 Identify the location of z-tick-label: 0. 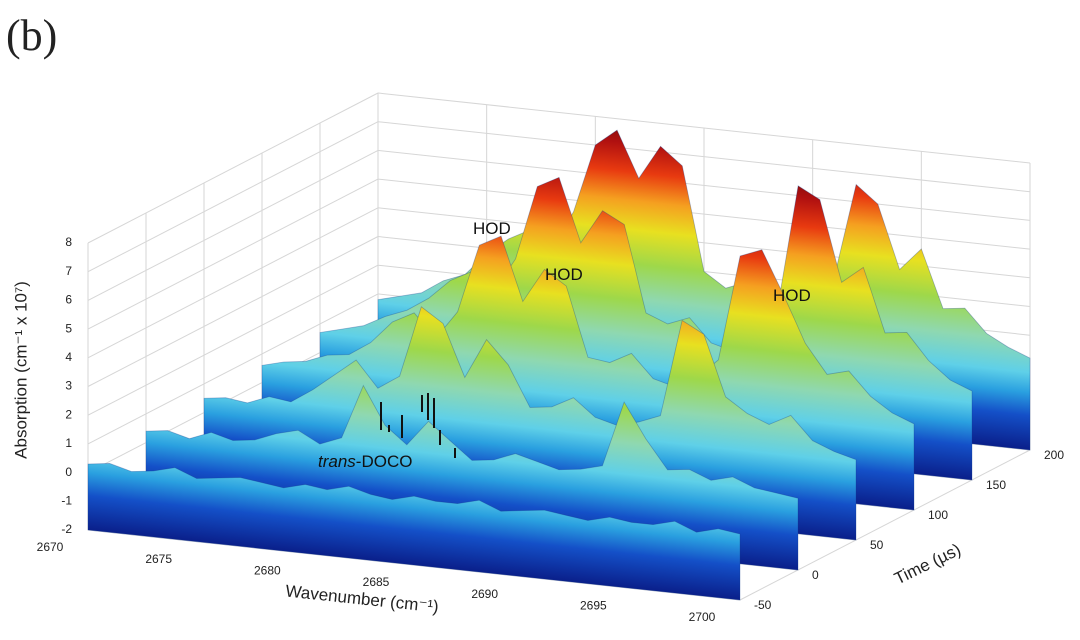
(68, 472).